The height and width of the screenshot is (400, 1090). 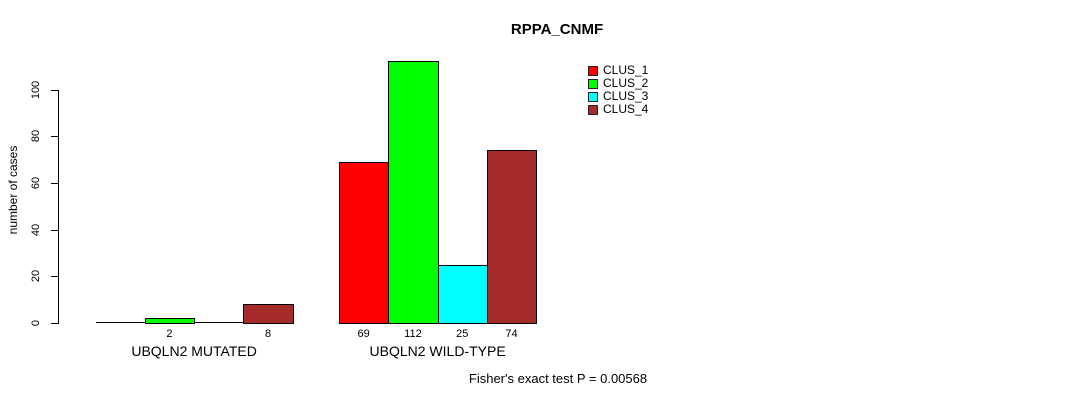 I want to click on legend-item-clus_3: CLUS_3, so click(x=618, y=96).